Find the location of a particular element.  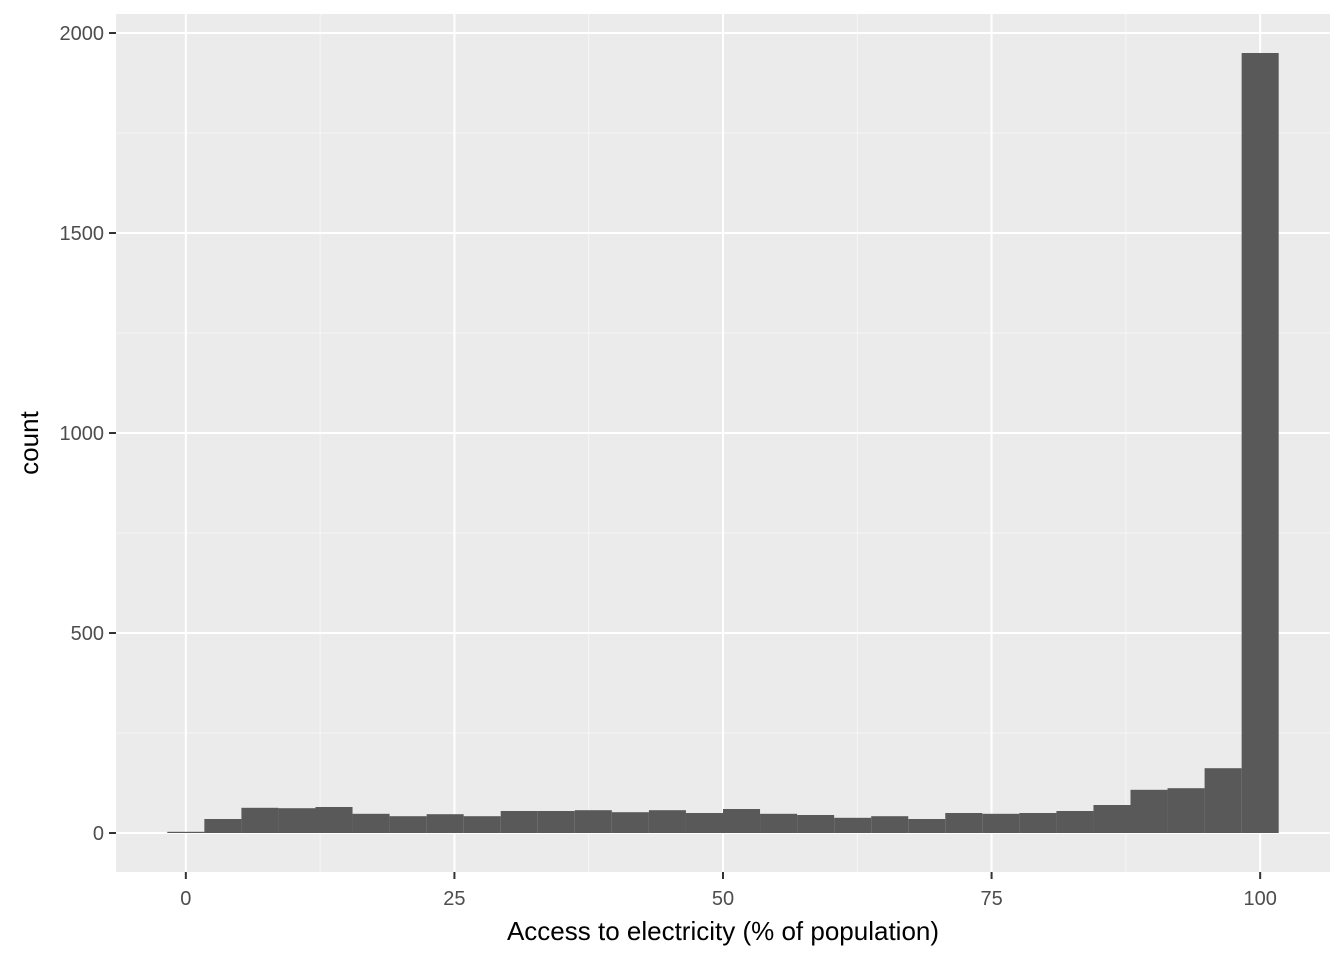

y-axis: 0 500 1000 1500 2000 is located at coordinates (88, 434).